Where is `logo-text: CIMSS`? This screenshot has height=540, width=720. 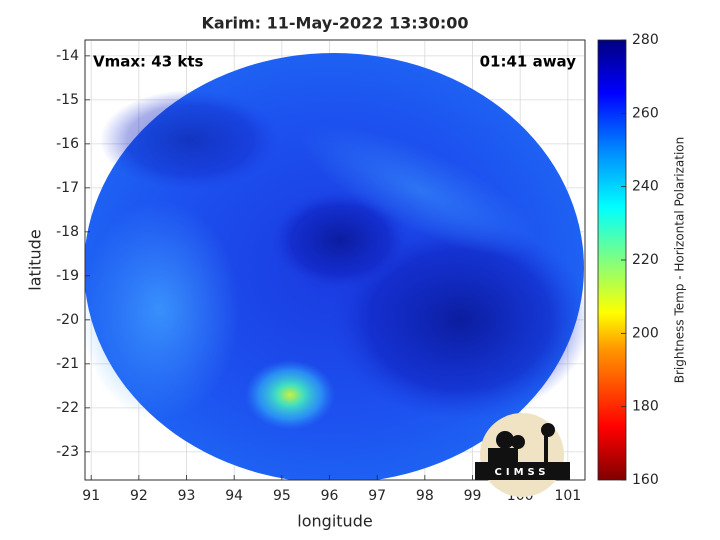 logo-text: CIMSS is located at coordinates (522, 472).